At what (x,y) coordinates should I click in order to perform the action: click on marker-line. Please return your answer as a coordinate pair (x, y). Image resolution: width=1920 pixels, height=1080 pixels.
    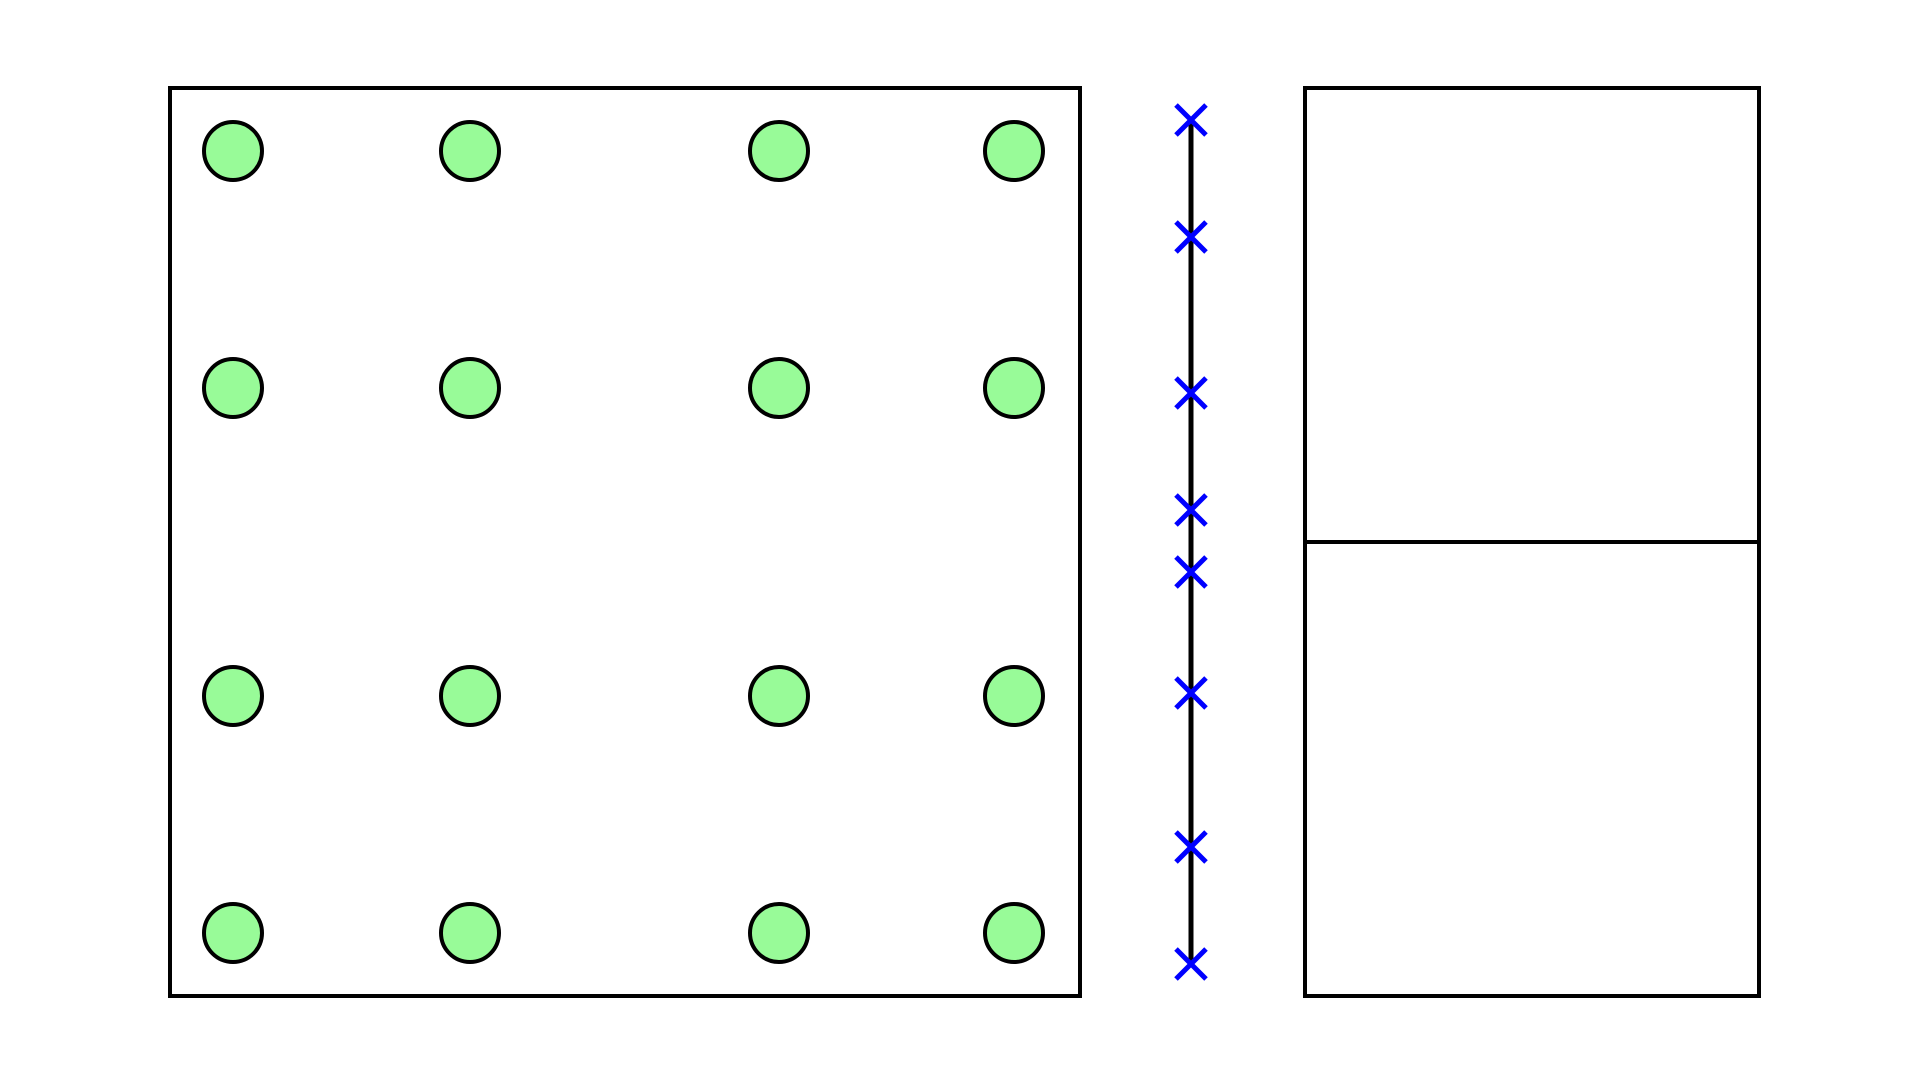
    Looking at the image, I should click on (1191, 542).